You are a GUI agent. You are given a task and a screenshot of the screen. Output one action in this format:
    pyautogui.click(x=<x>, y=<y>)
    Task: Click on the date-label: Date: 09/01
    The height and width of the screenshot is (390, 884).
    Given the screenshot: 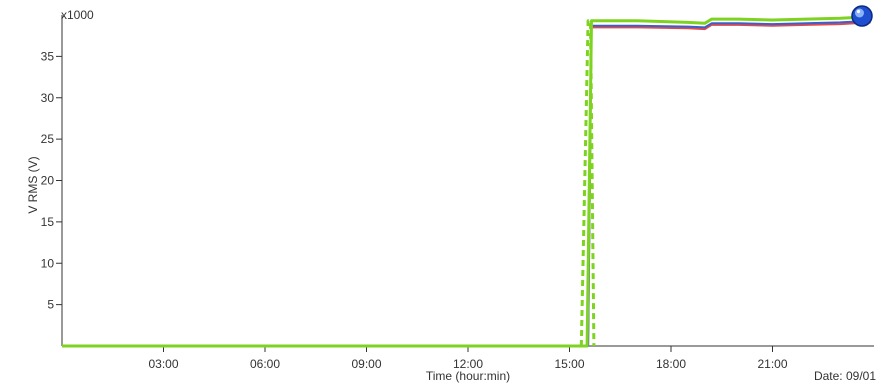 What is the action you would take?
    pyautogui.click(x=845, y=376)
    